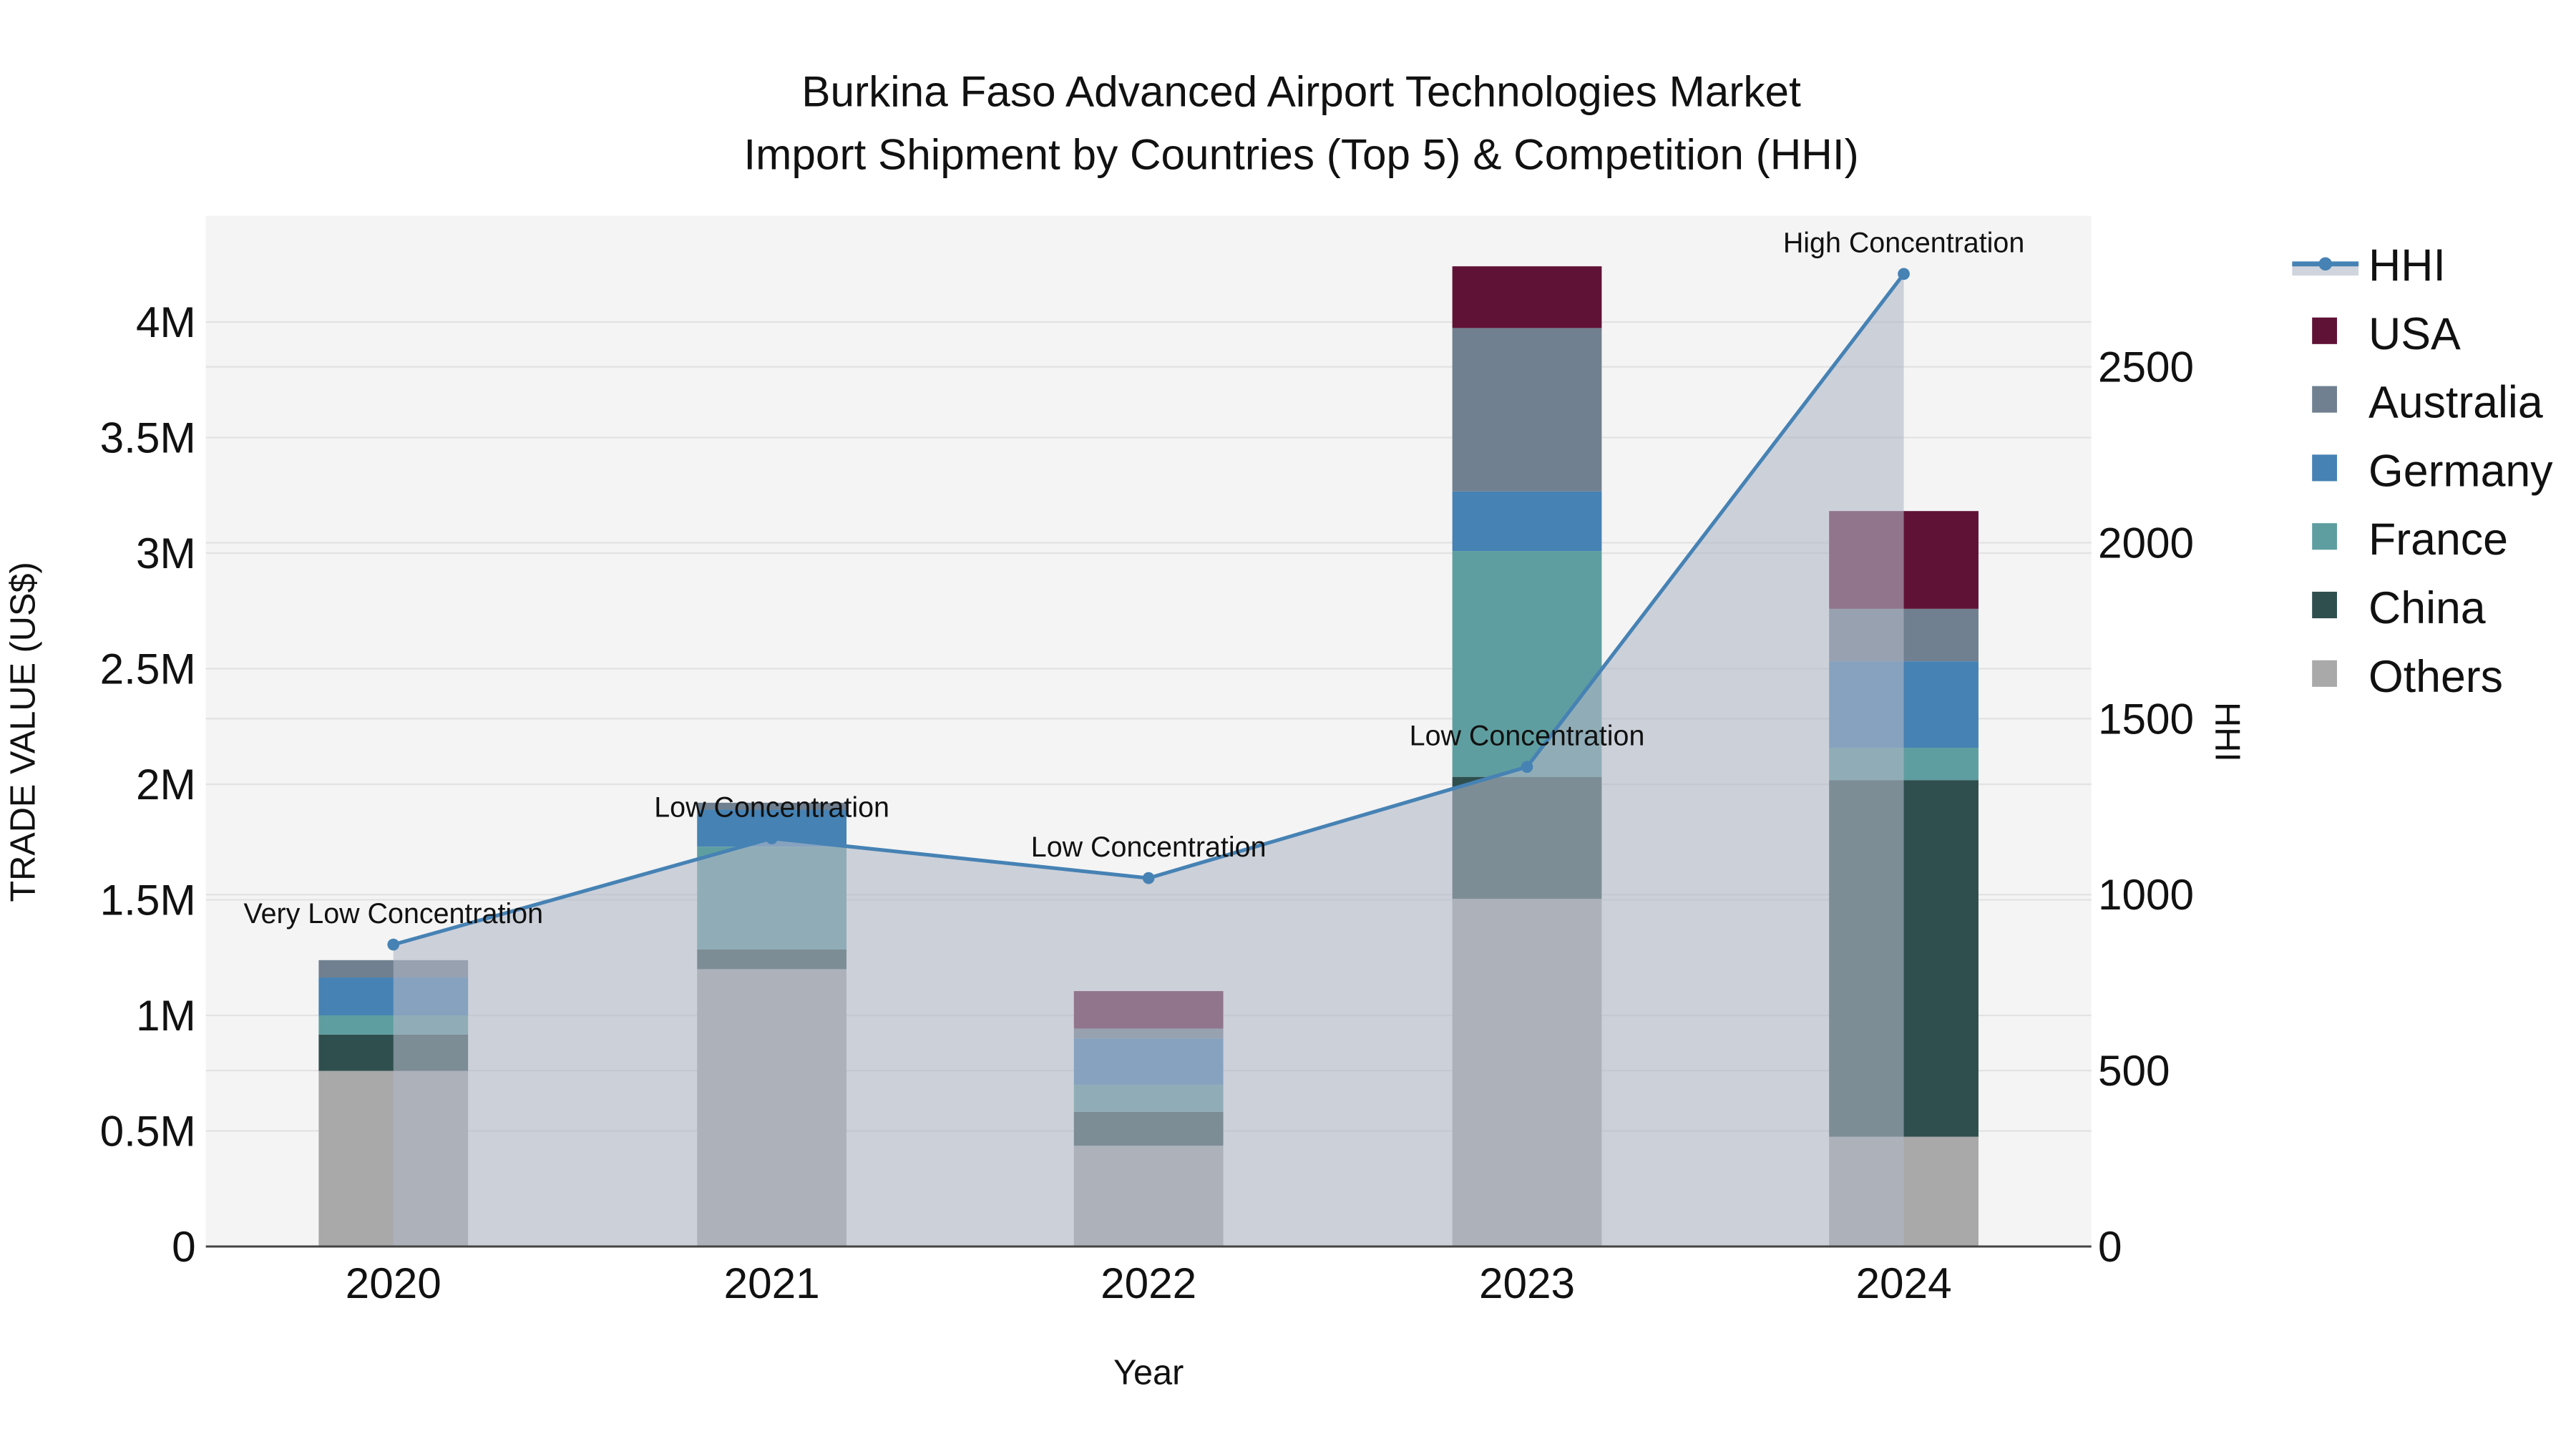 The image size is (2576, 1449). I want to click on hhi-point-2022, so click(1148, 878).